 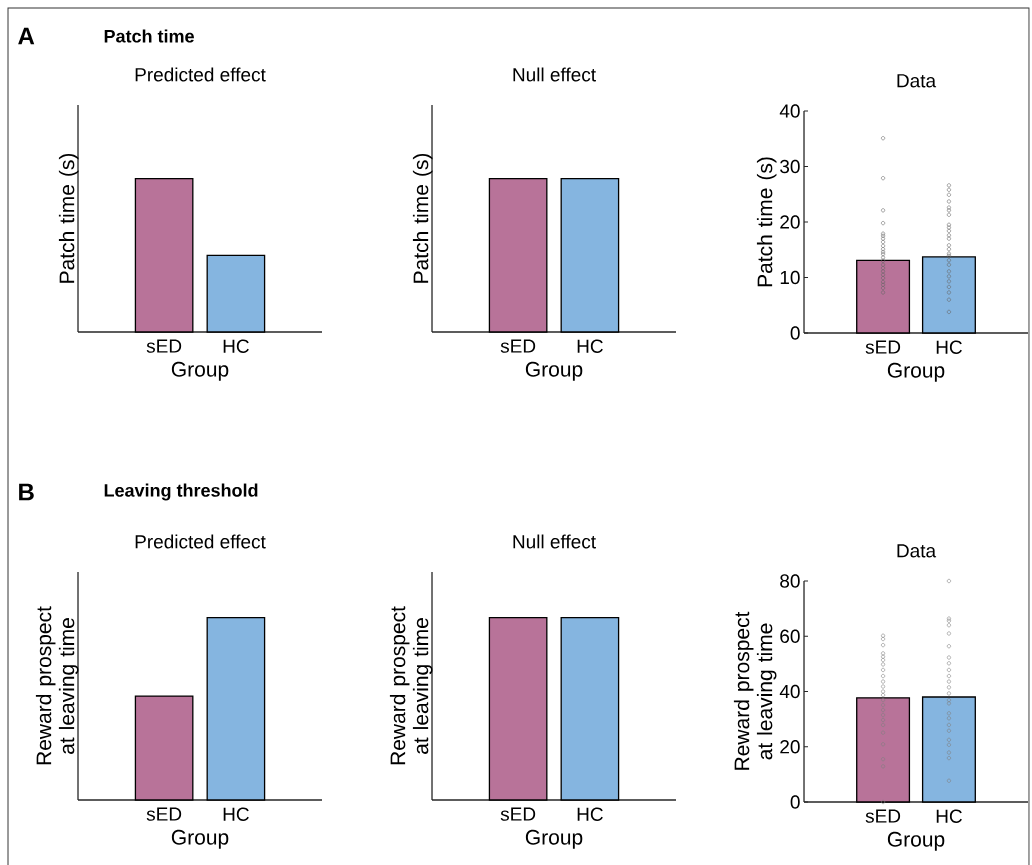 What do you see at coordinates (181, 492) in the screenshot?
I see `text: Leaving threshold` at bounding box center [181, 492].